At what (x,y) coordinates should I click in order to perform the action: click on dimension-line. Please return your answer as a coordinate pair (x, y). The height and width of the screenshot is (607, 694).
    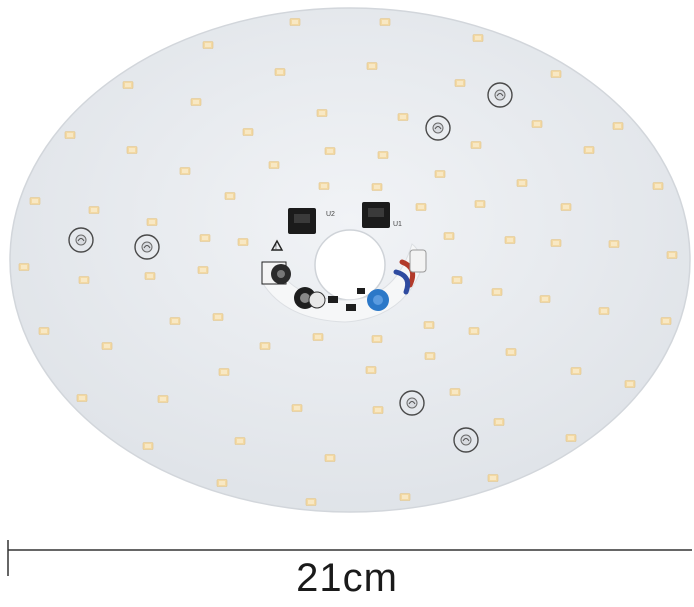
    Looking at the image, I should click on (349, 558).